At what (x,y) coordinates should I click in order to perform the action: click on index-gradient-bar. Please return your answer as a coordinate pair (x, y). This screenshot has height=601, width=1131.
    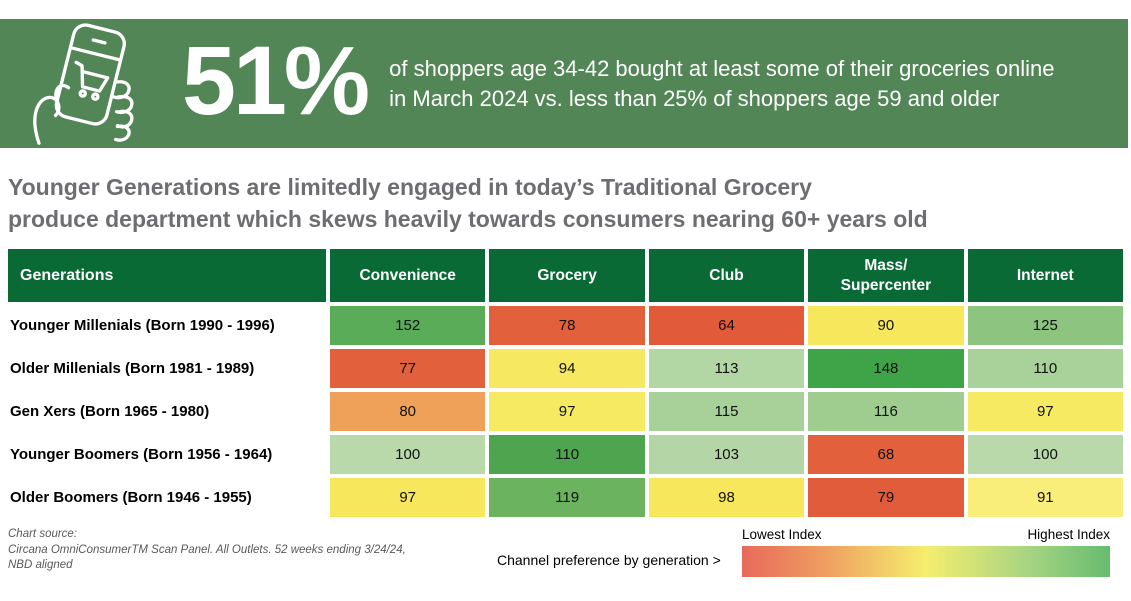
    Looking at the image, I should click on (926, 561).